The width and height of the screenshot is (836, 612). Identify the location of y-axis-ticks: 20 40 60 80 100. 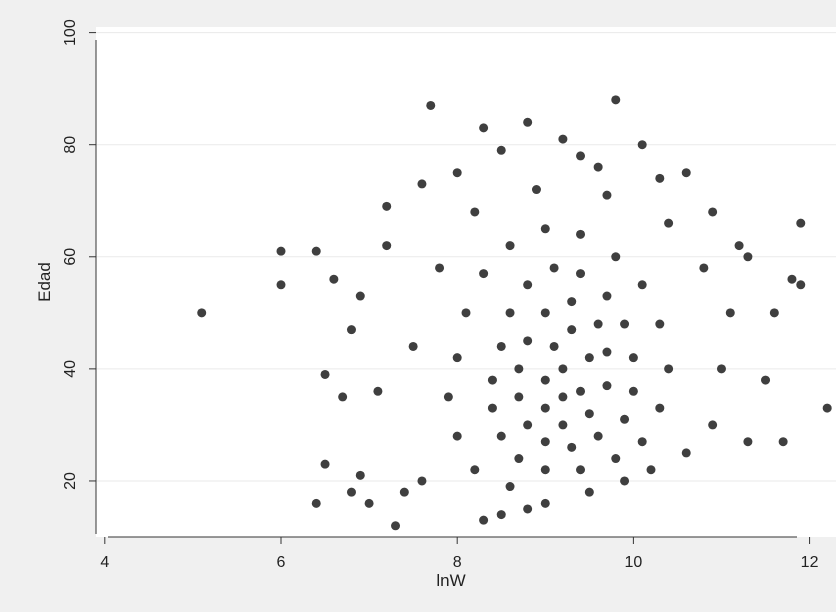
(79, 254).